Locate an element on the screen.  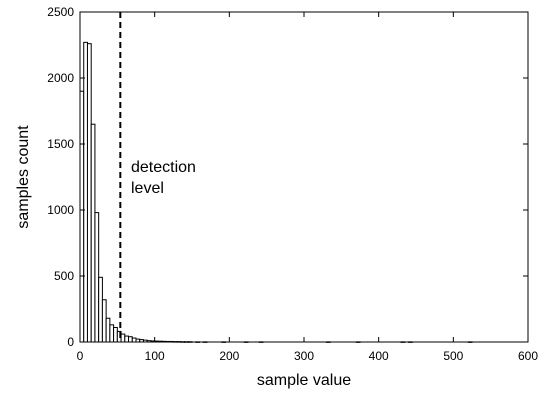
x-tick-label: 0 is located at coordinates (80, 356).